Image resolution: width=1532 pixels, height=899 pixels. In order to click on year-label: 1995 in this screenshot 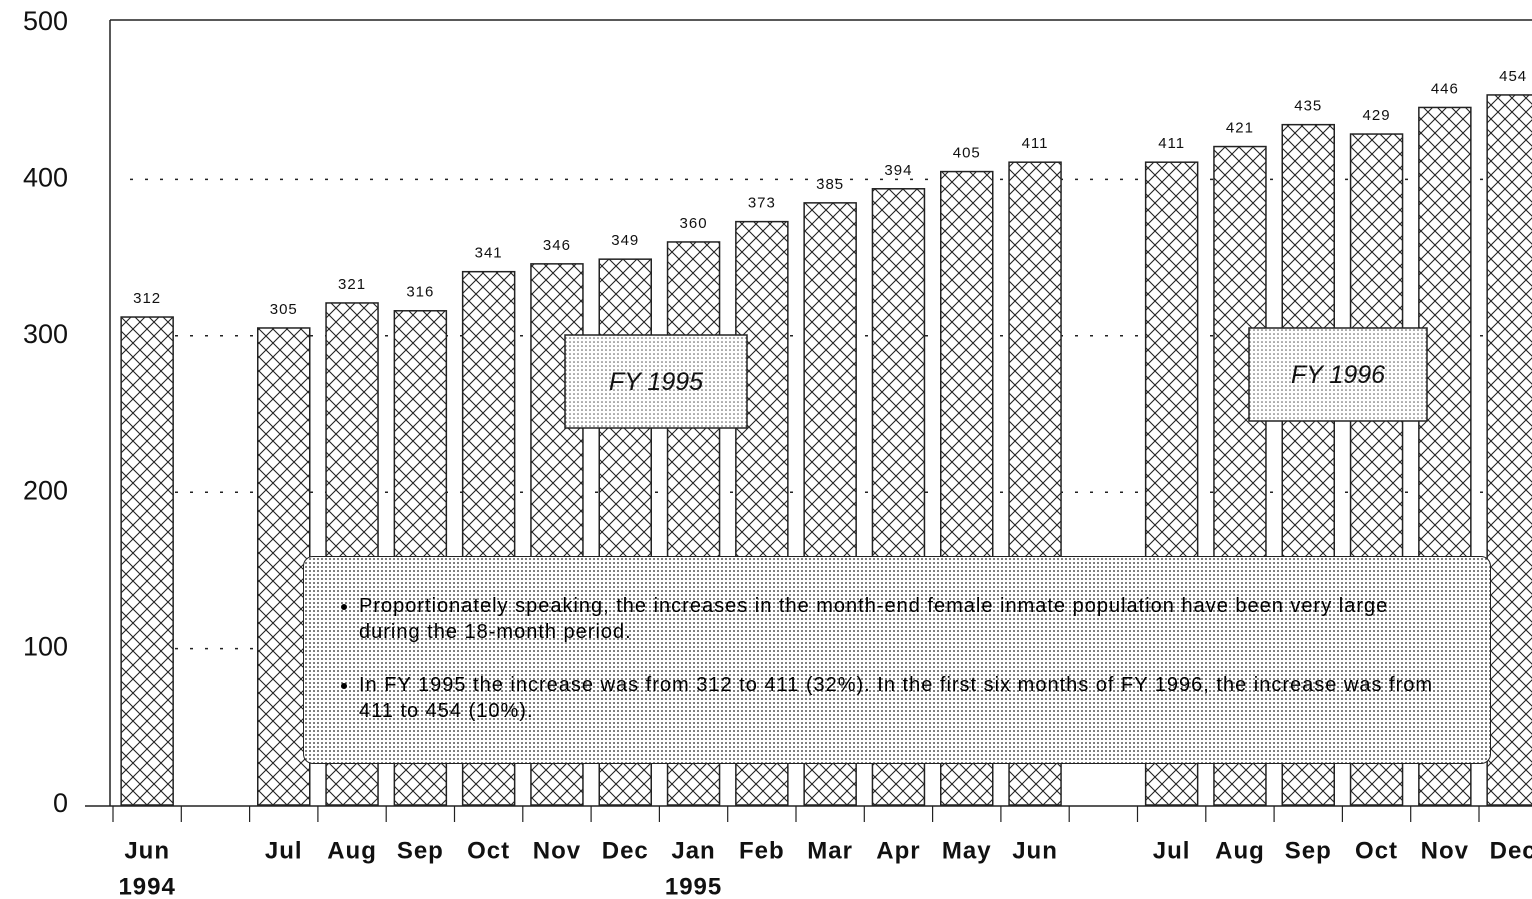, I will do `click(693, 886)`.